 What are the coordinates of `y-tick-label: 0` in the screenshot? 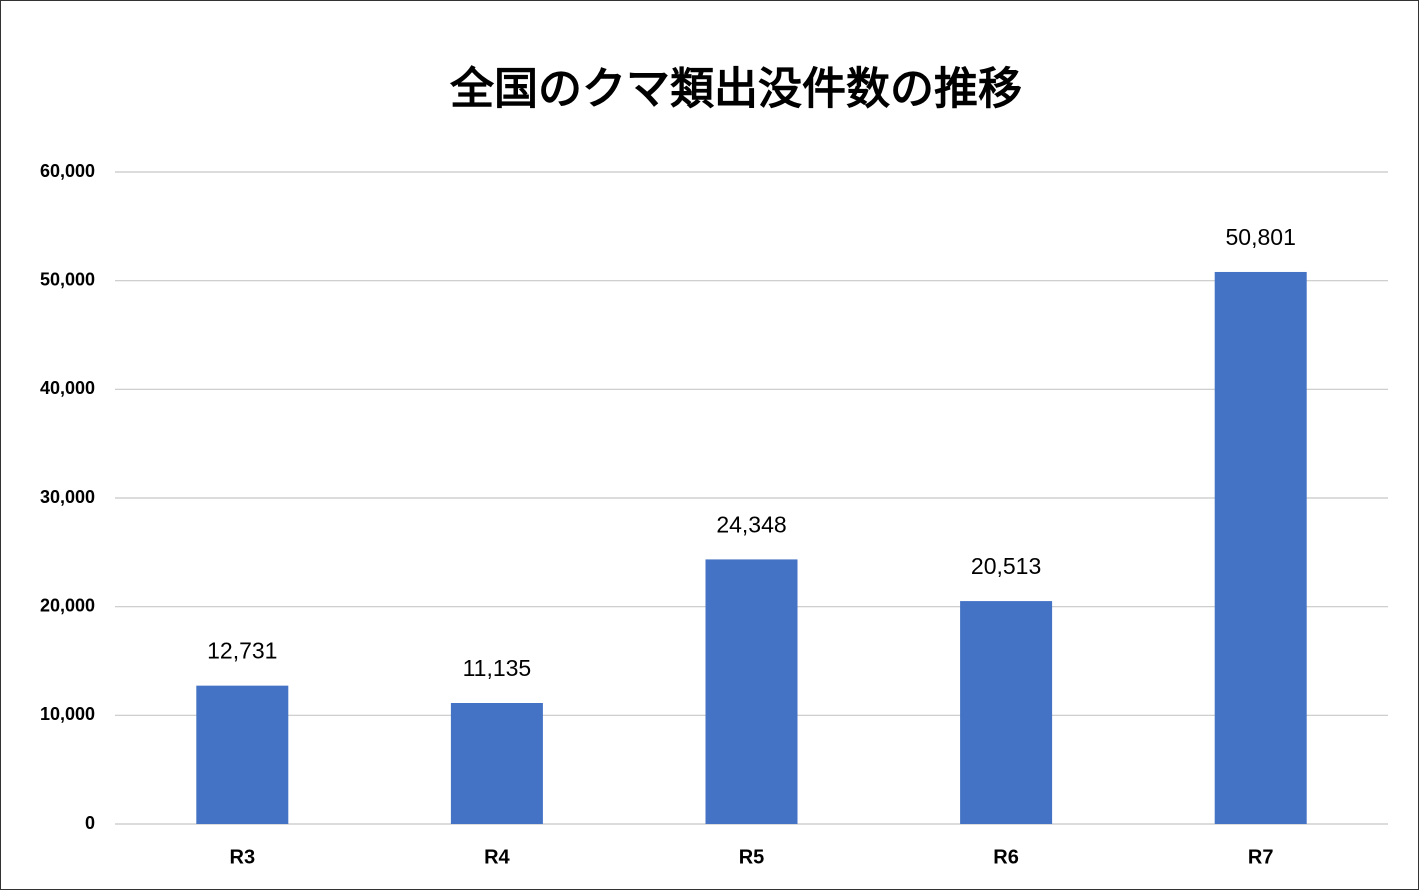 It's located at (90, 823).